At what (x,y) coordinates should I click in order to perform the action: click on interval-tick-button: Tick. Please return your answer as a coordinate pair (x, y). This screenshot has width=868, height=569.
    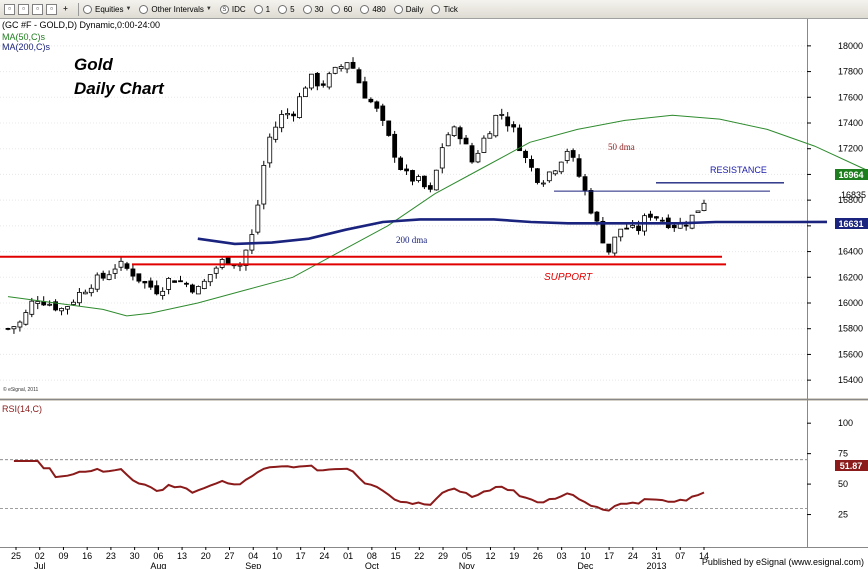
    Looking at the image, I should click on (444, 9).